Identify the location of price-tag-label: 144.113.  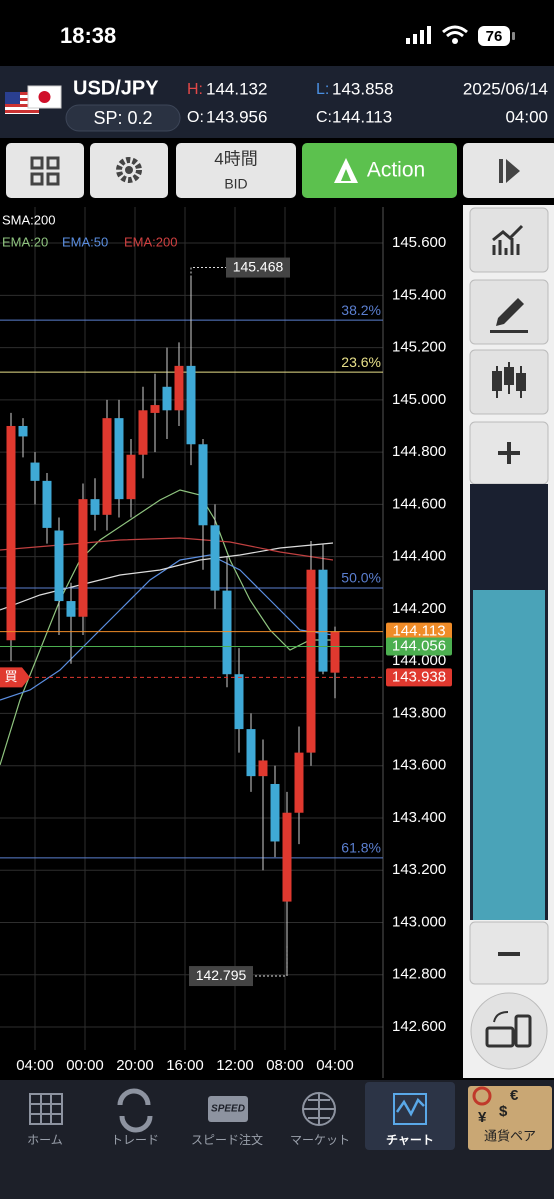
(418, 631).